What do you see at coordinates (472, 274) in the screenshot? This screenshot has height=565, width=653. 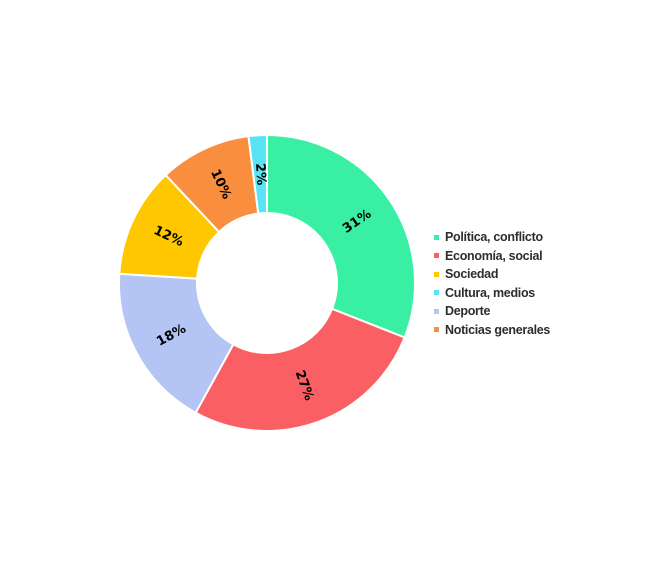 I see `legend-label: Sociedad` at bounding box center [472, 274].